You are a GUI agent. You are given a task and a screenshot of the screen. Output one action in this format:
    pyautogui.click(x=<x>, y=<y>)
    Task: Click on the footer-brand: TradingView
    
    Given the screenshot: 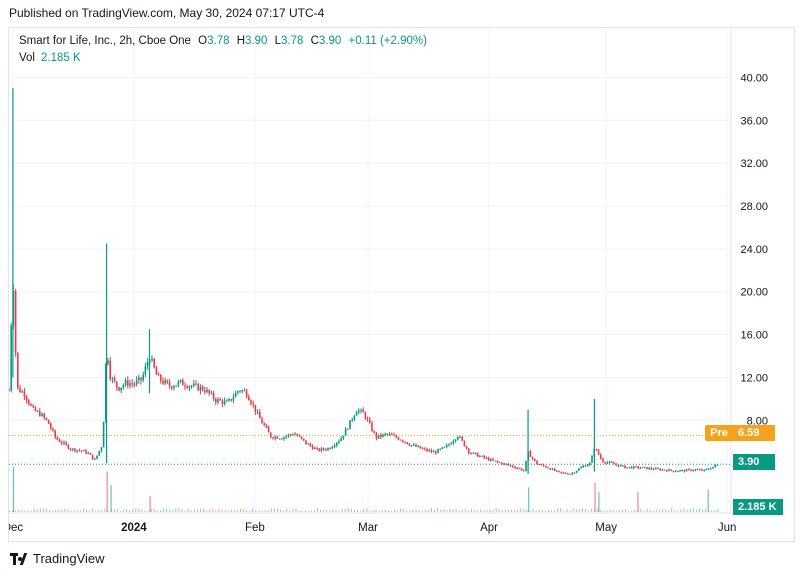 What is the action you would take?
    pyautogui.click(x=57, y=558)
    